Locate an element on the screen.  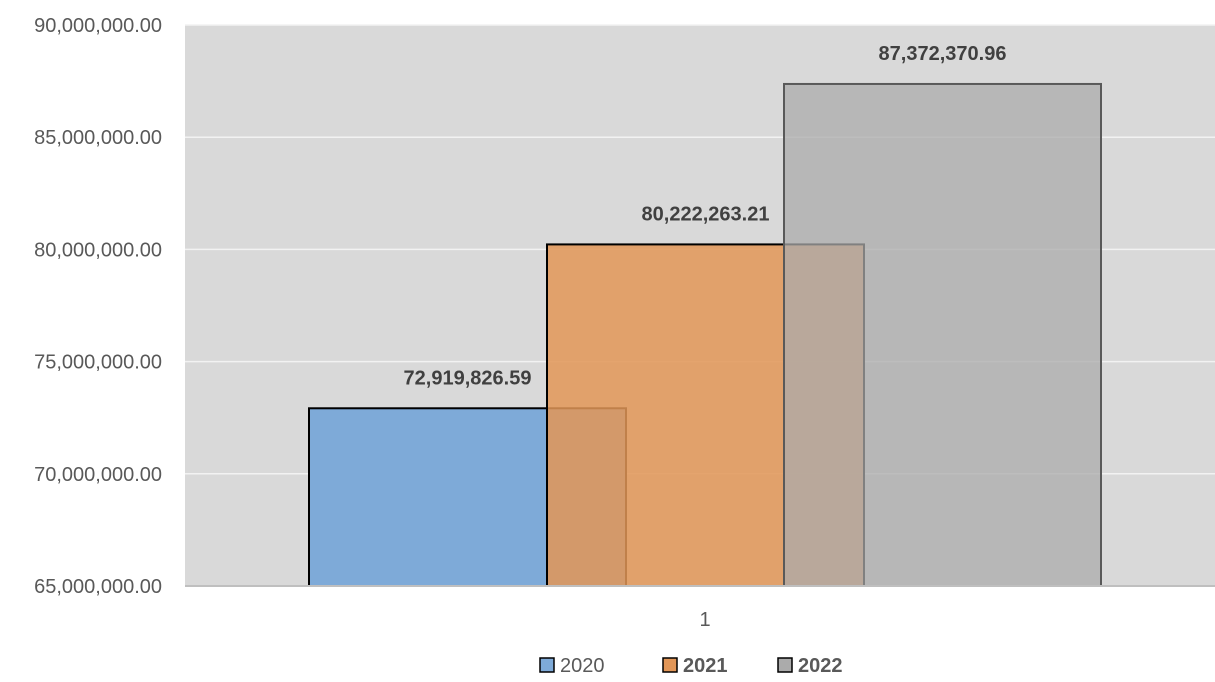
data-label-2021: 80,222,263.21 is located at coordinates (706, 214).